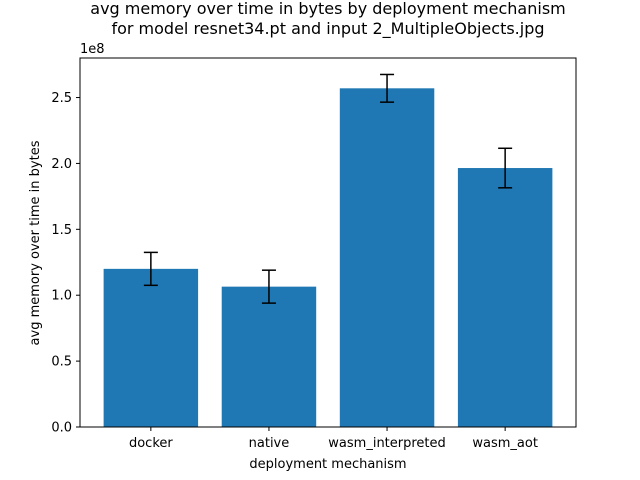 This screenshot has height=480, width=640. Describe the element at coordinates (61, 296) in the screenshot. I see `y-tick-label-2: 1.0` at that location.